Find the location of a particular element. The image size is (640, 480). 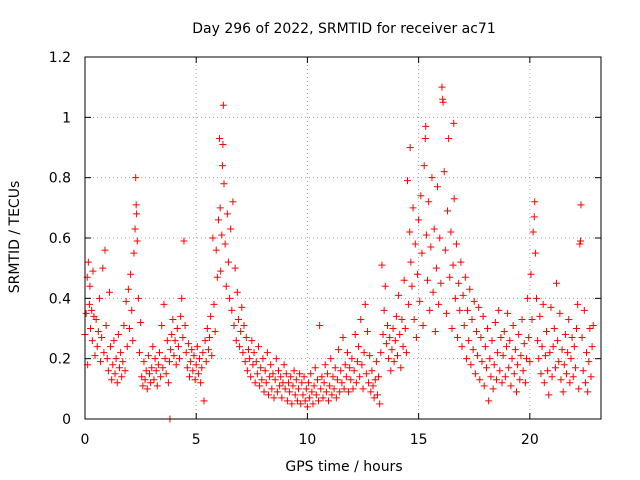

x-tick-label: 10 is located at coordinates (307, 440).